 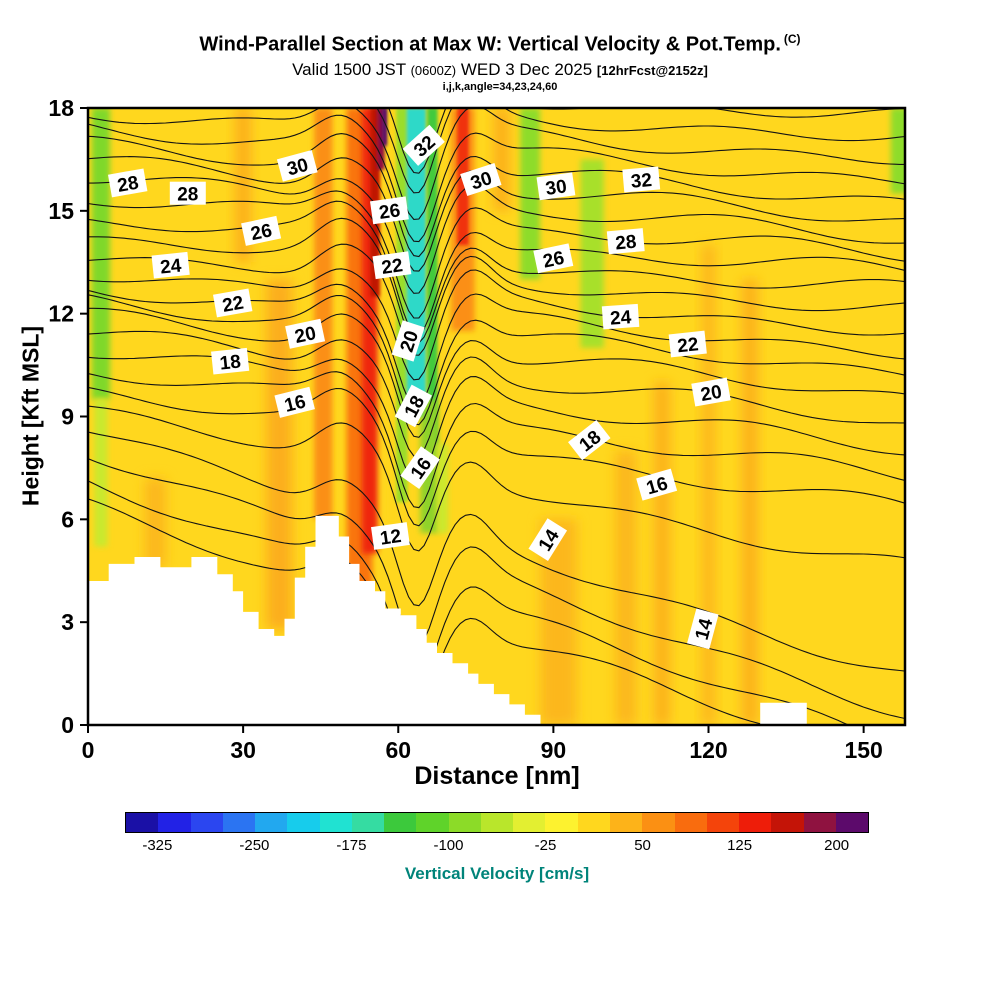 What do you see at coordinates (703, 629) in the screenshot?
I see `contour-label: 14` at bounding box center [703, 629].